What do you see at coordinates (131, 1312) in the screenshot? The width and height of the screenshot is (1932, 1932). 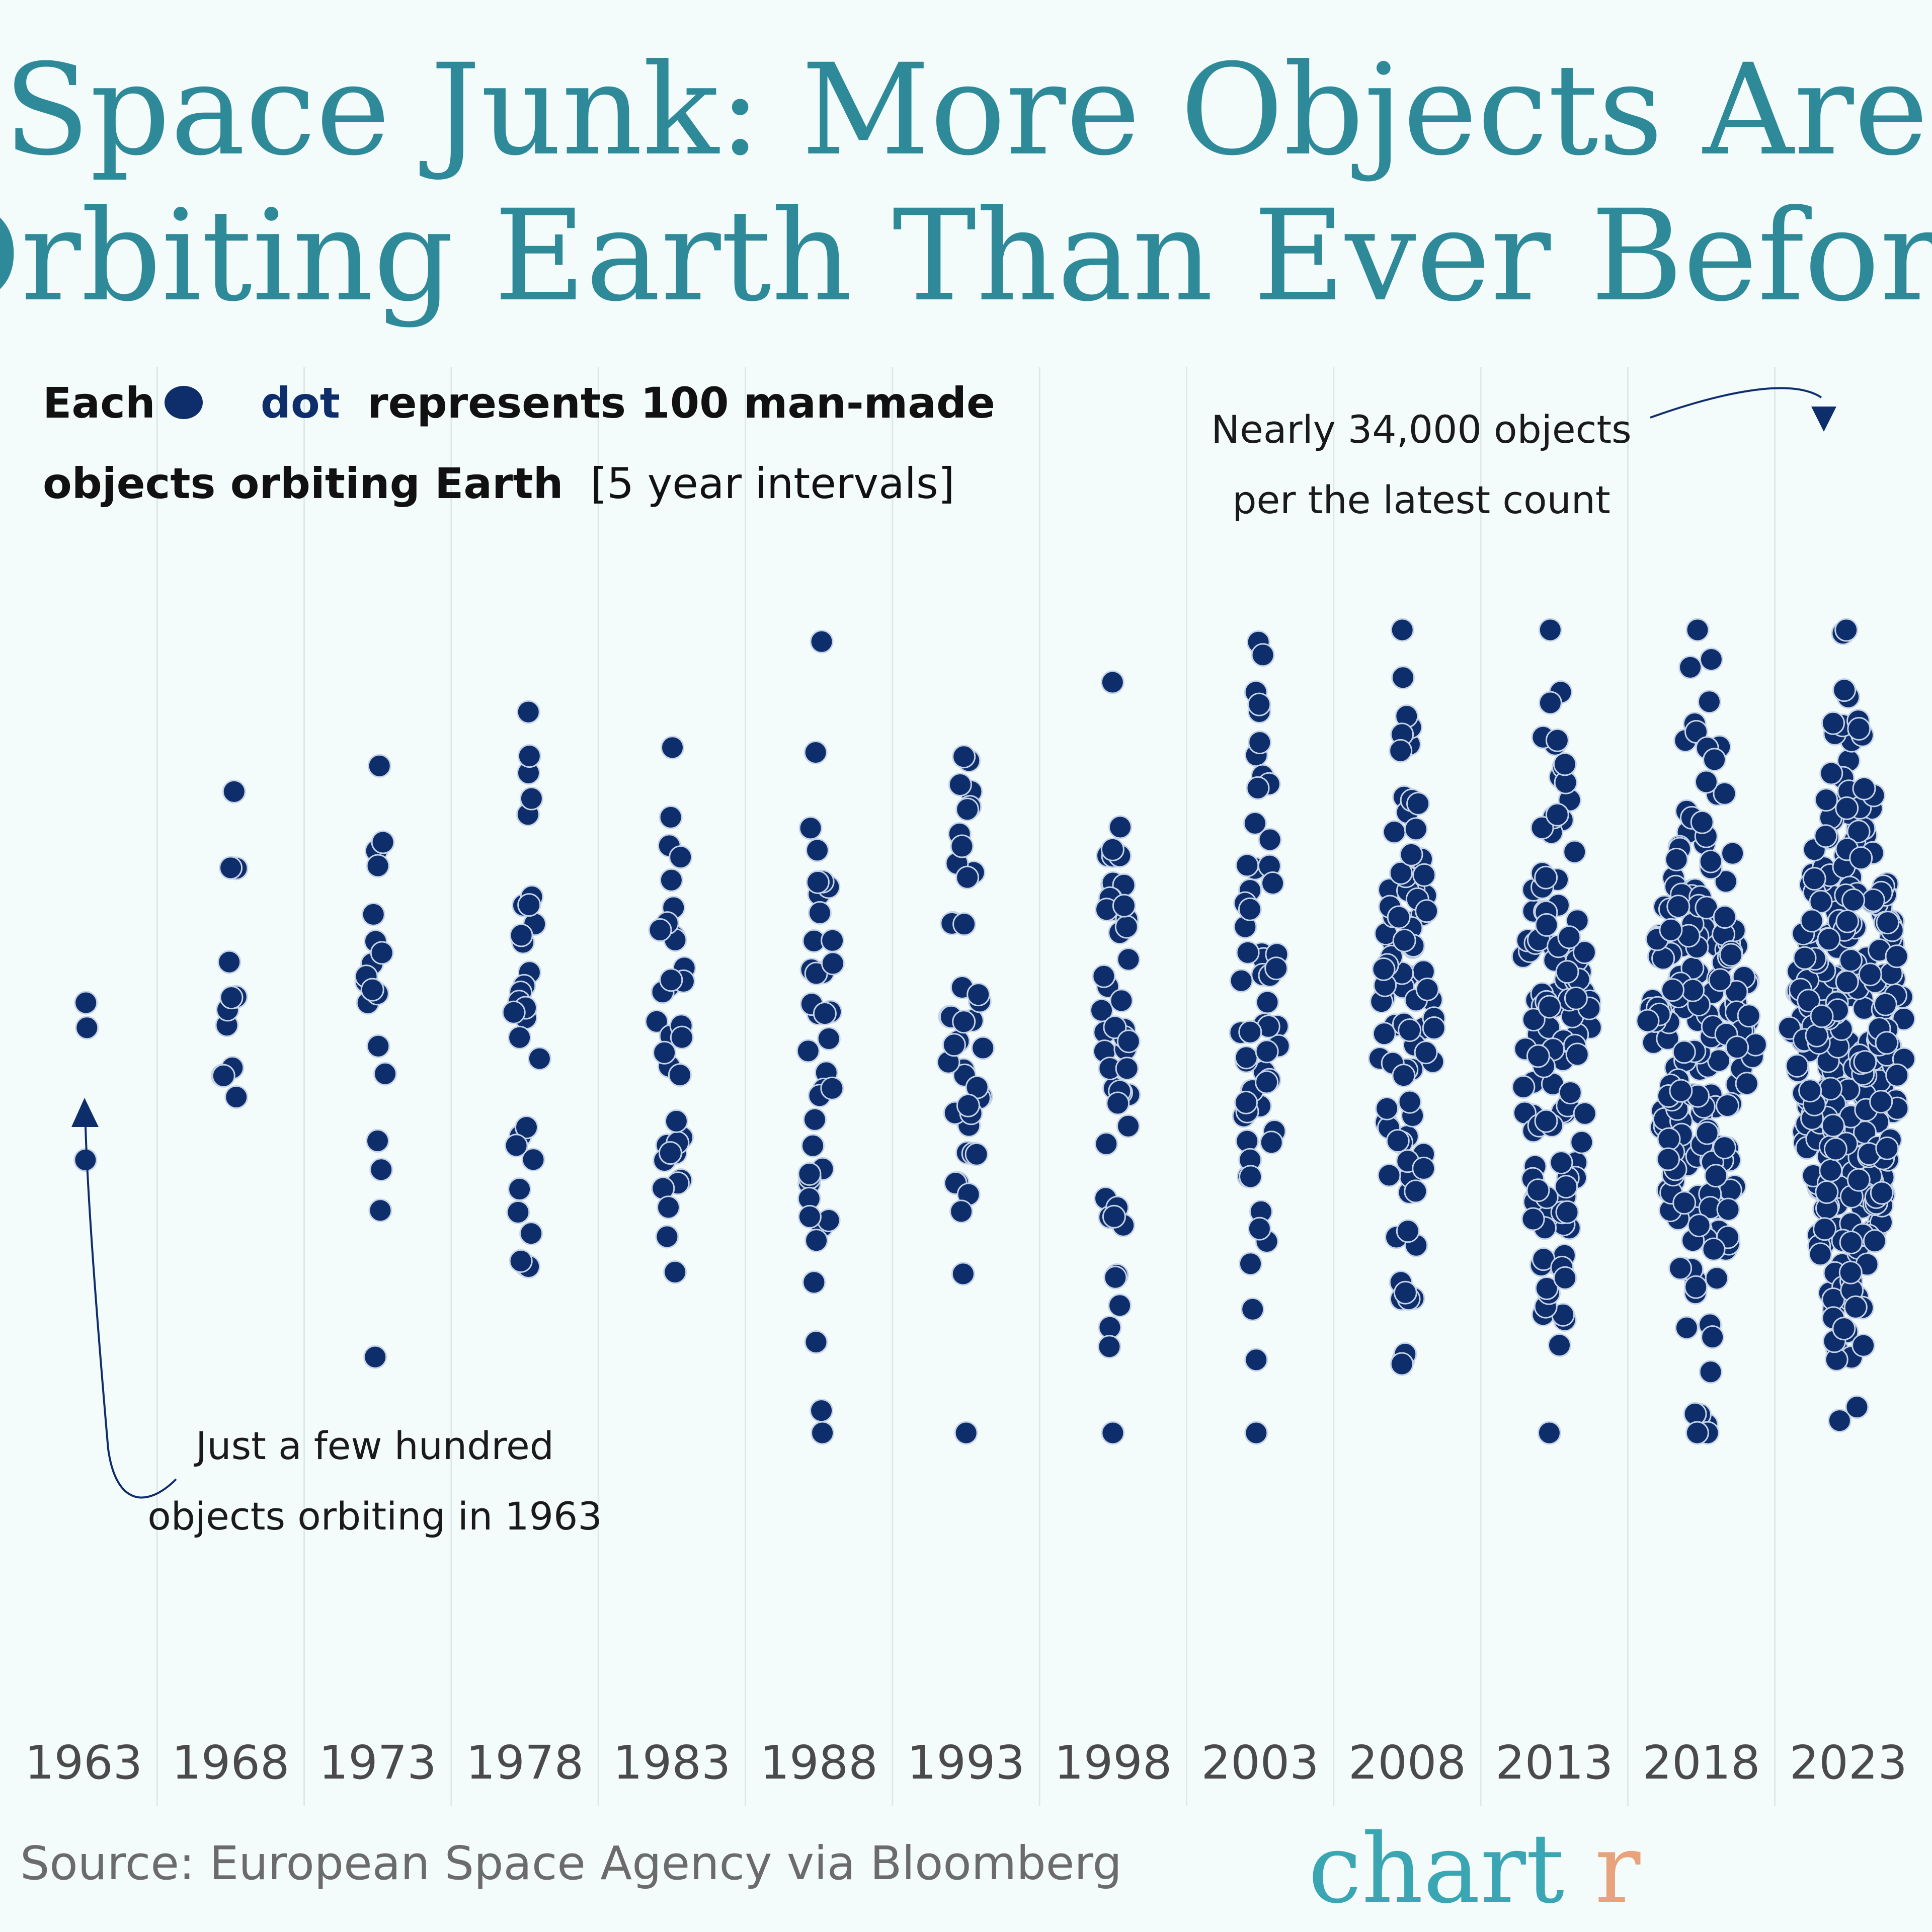 I see `annotation-bottom-arrow` at bounding box center [131, 1312].